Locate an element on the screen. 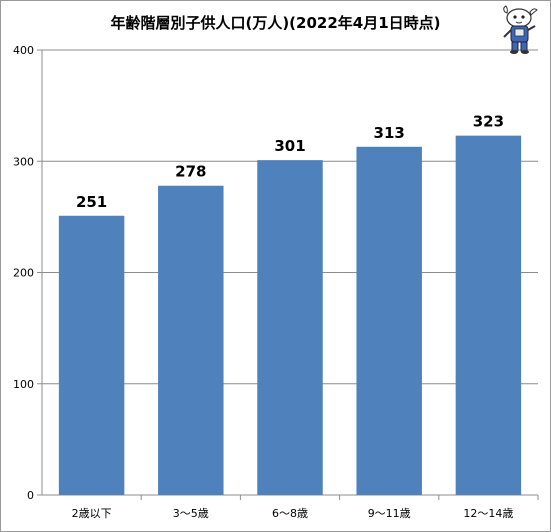  data-label: 251 is located at coordinates (91, 202).